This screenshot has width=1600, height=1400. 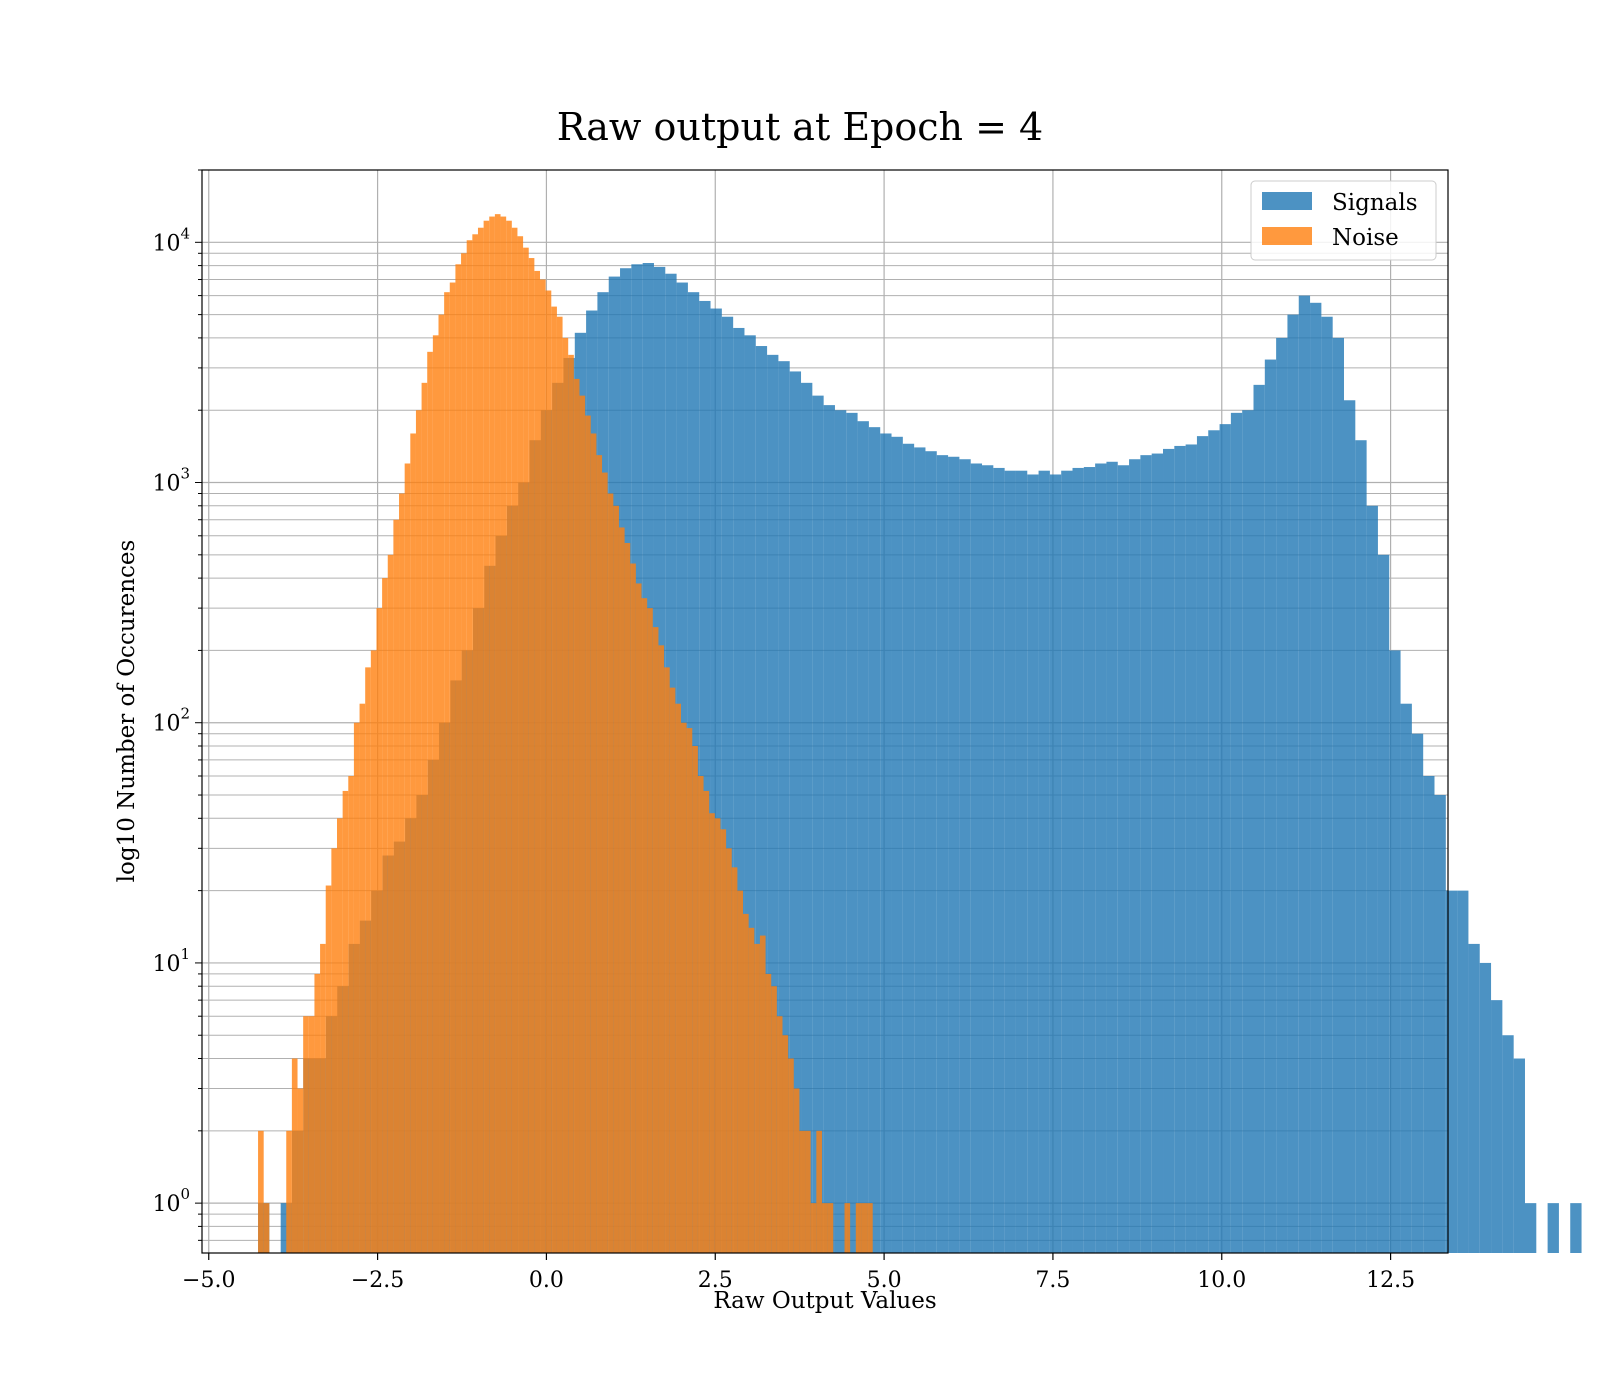 What do you see at coordinates (171, 240) in the screenshot?
I see `y-tick-label: 10⁴` at bounding box center [171, 240].